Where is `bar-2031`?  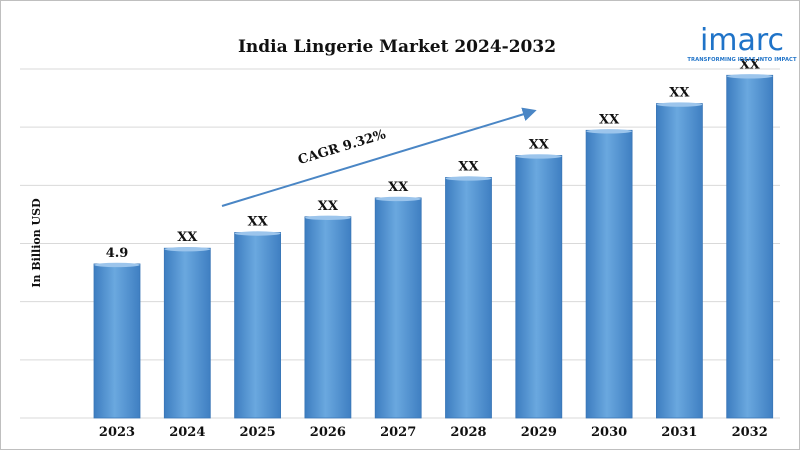
bar-2031 is located at coordinates (679, 261).